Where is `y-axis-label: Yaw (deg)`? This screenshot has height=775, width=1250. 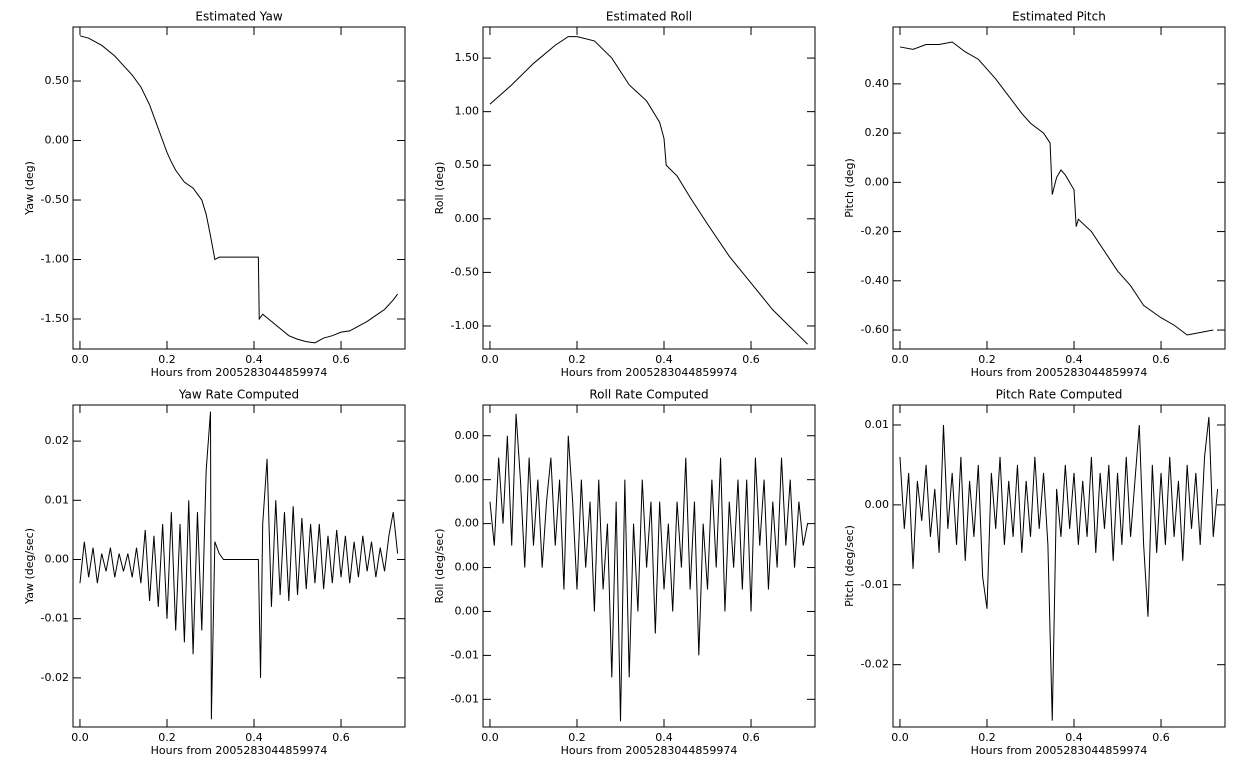
y-axis-label: Yaw (deg) is located at coordinates (29, 188).